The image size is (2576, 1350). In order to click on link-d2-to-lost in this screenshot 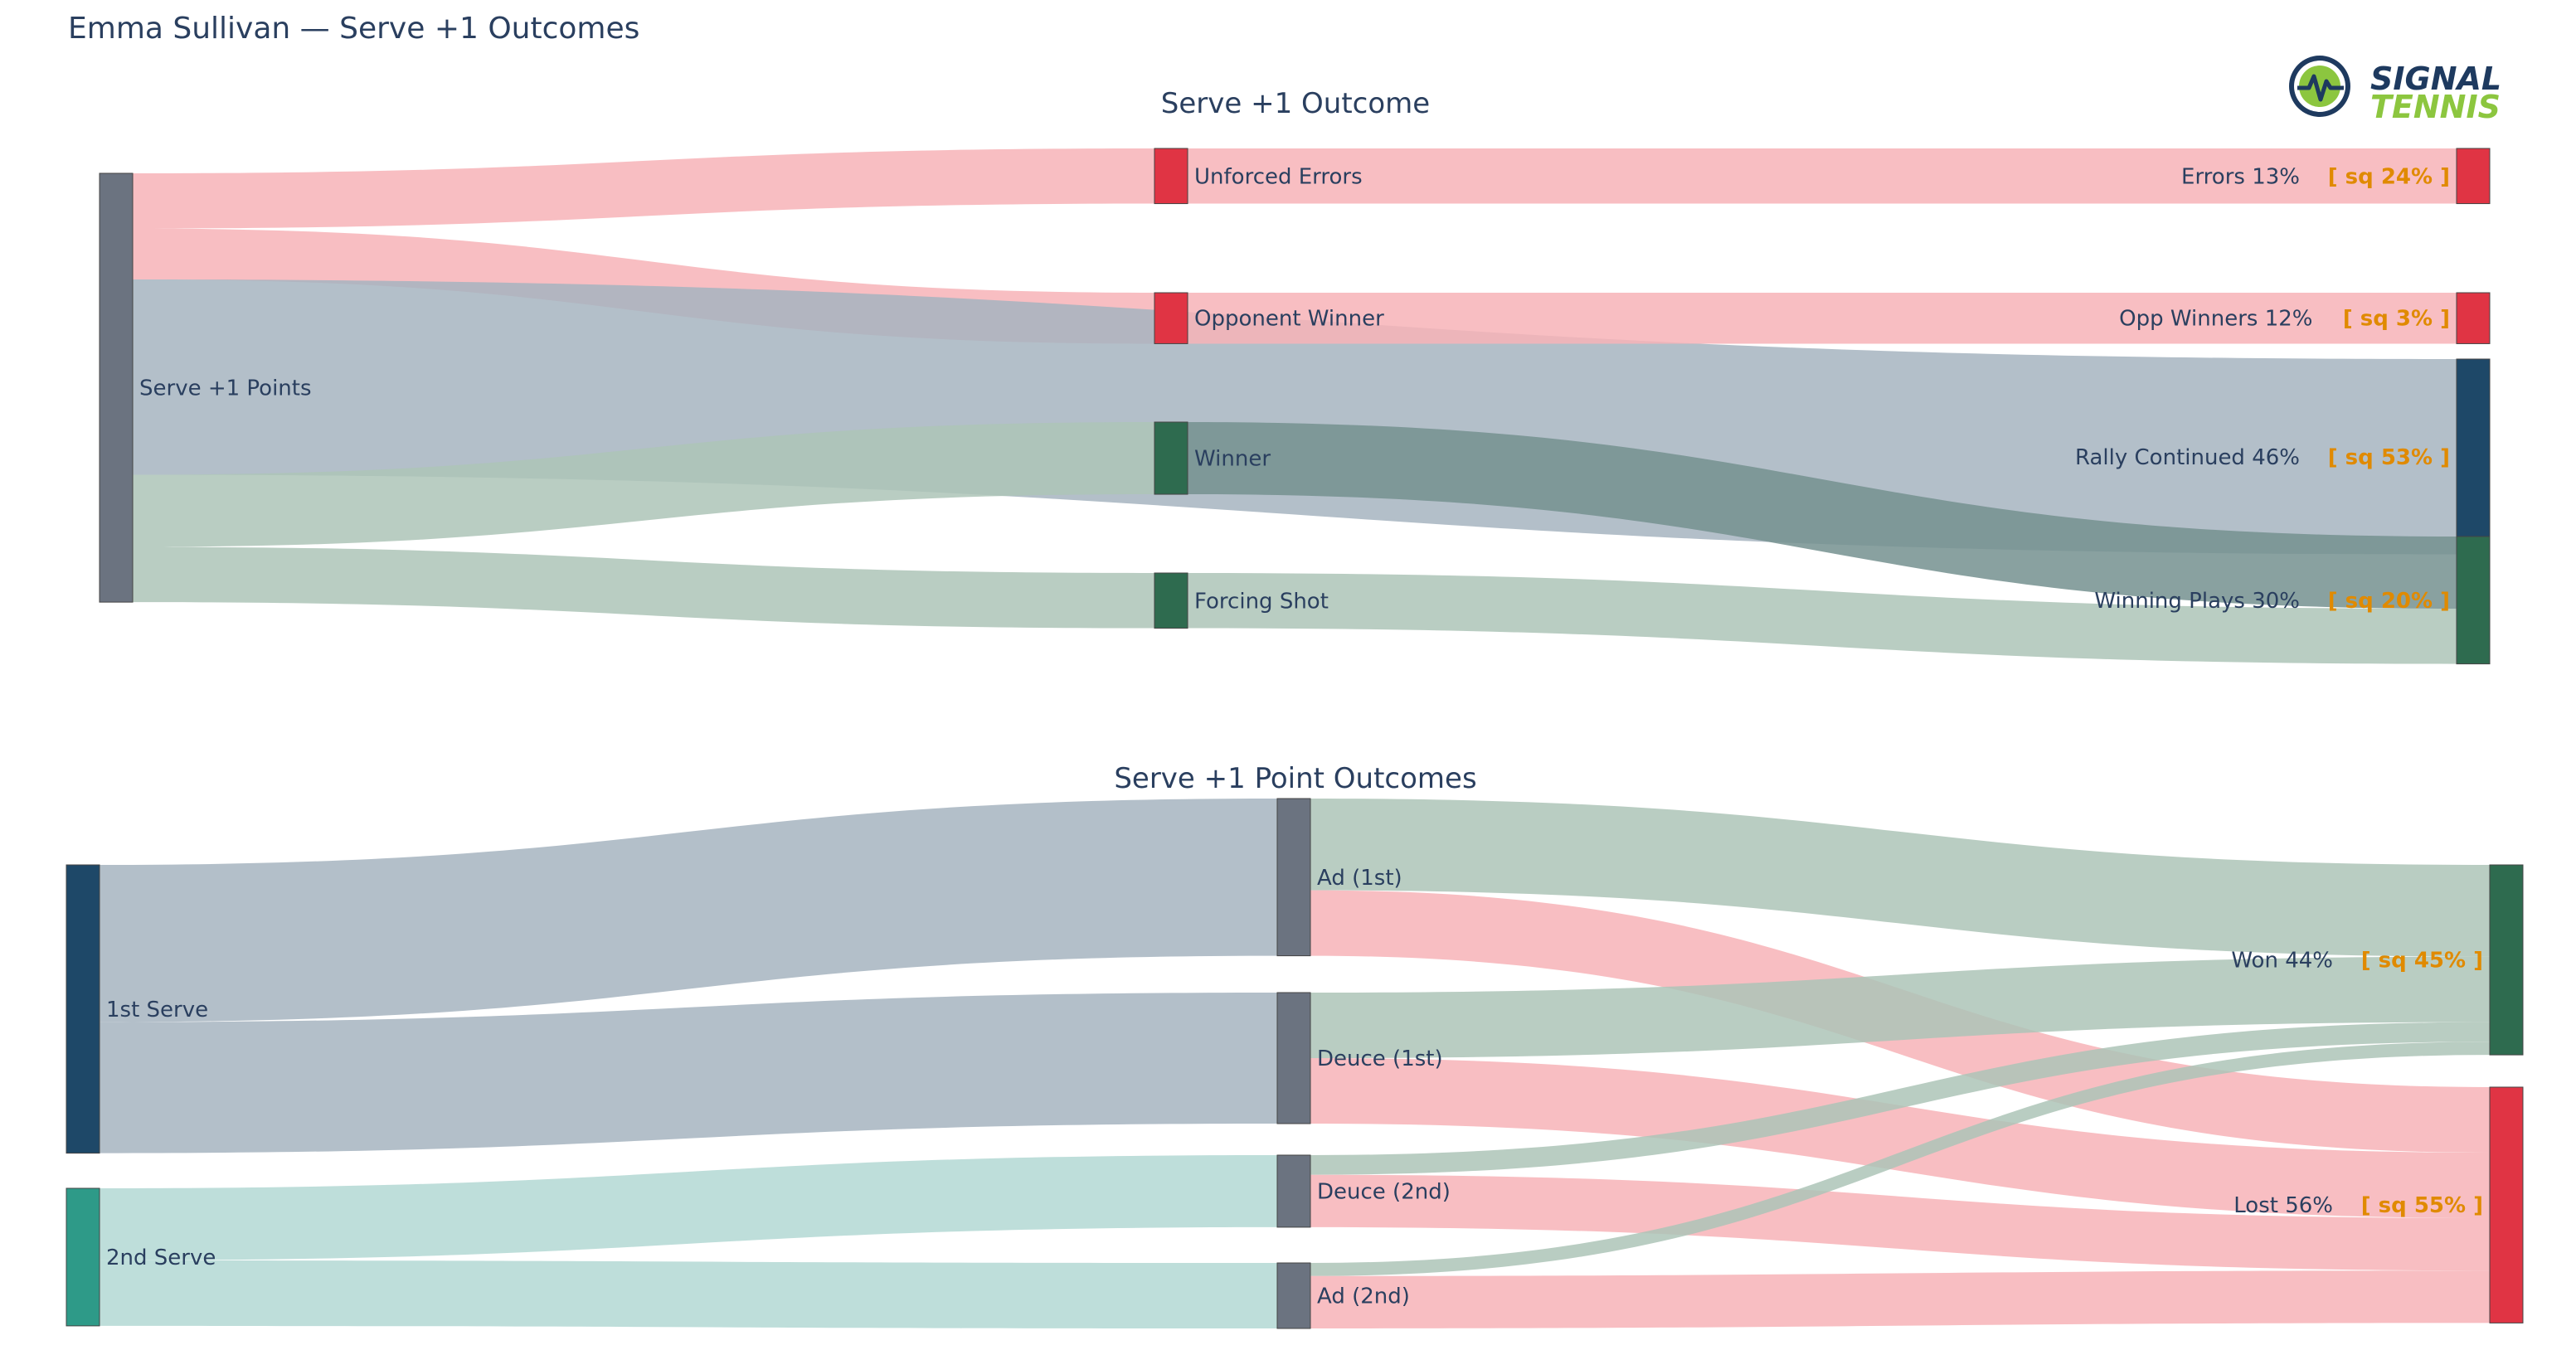, I will do `click(1900, 1222)`.